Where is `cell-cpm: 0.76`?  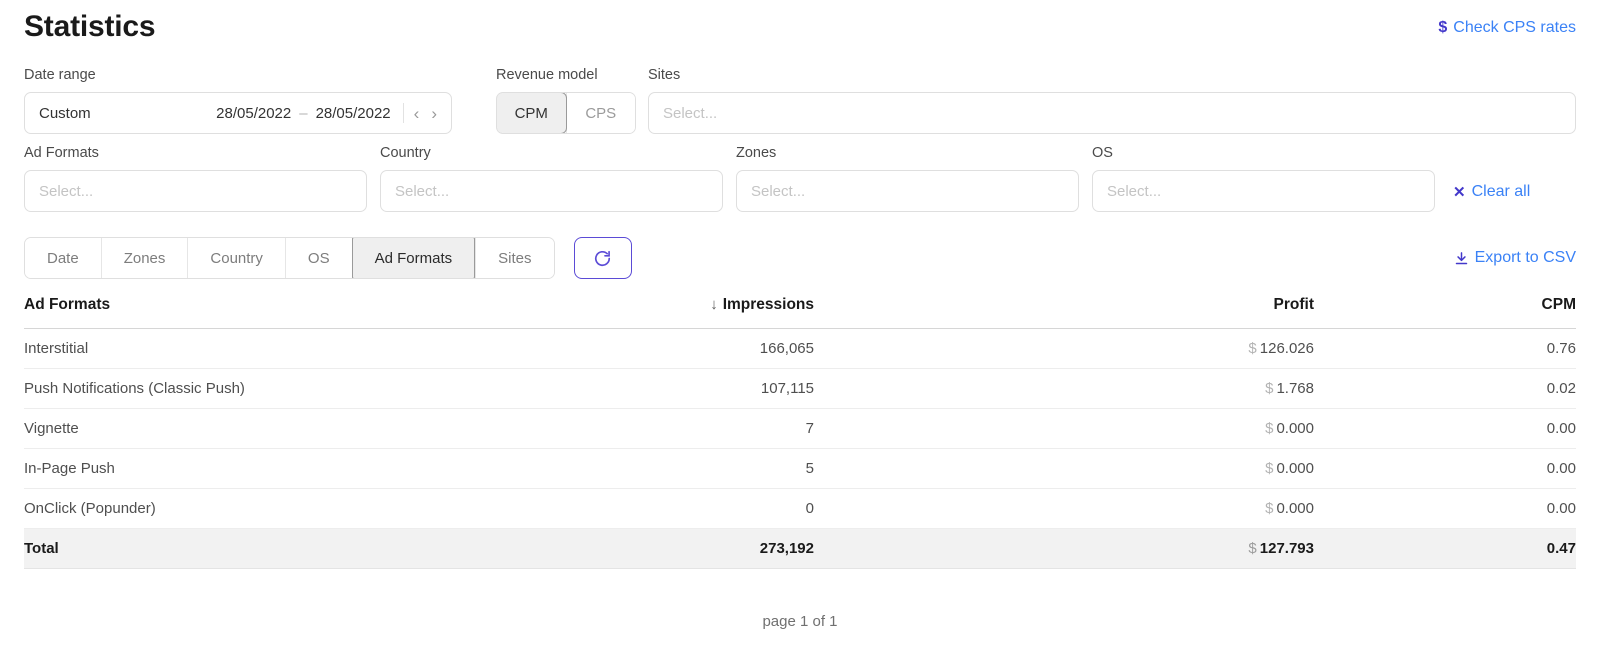 cell-cpm: 0.76 is located at coordinates (1445, 348).